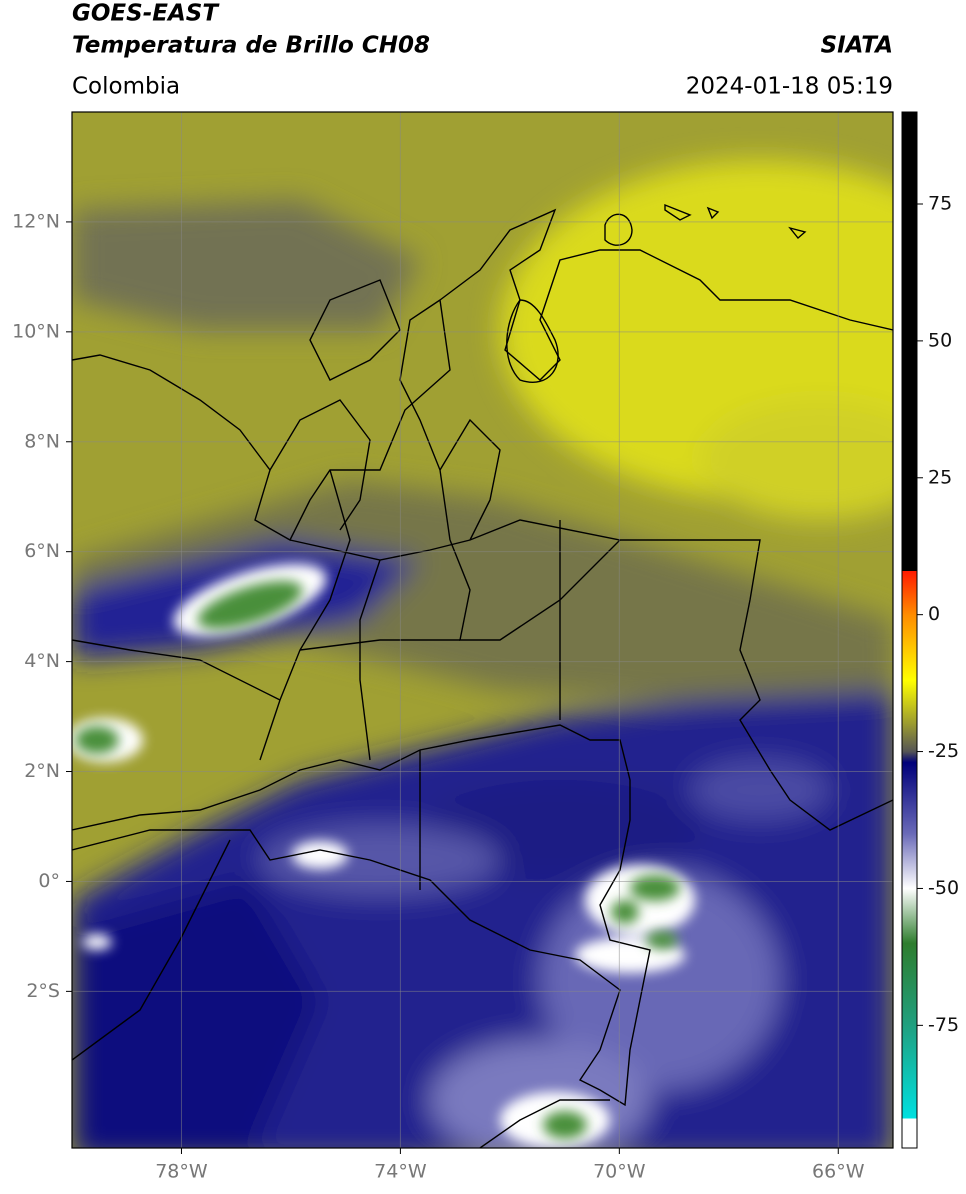 This screenshot has height=1194, width=966. I want to click on colorbar-tick-label: 0, so click(934, 614).